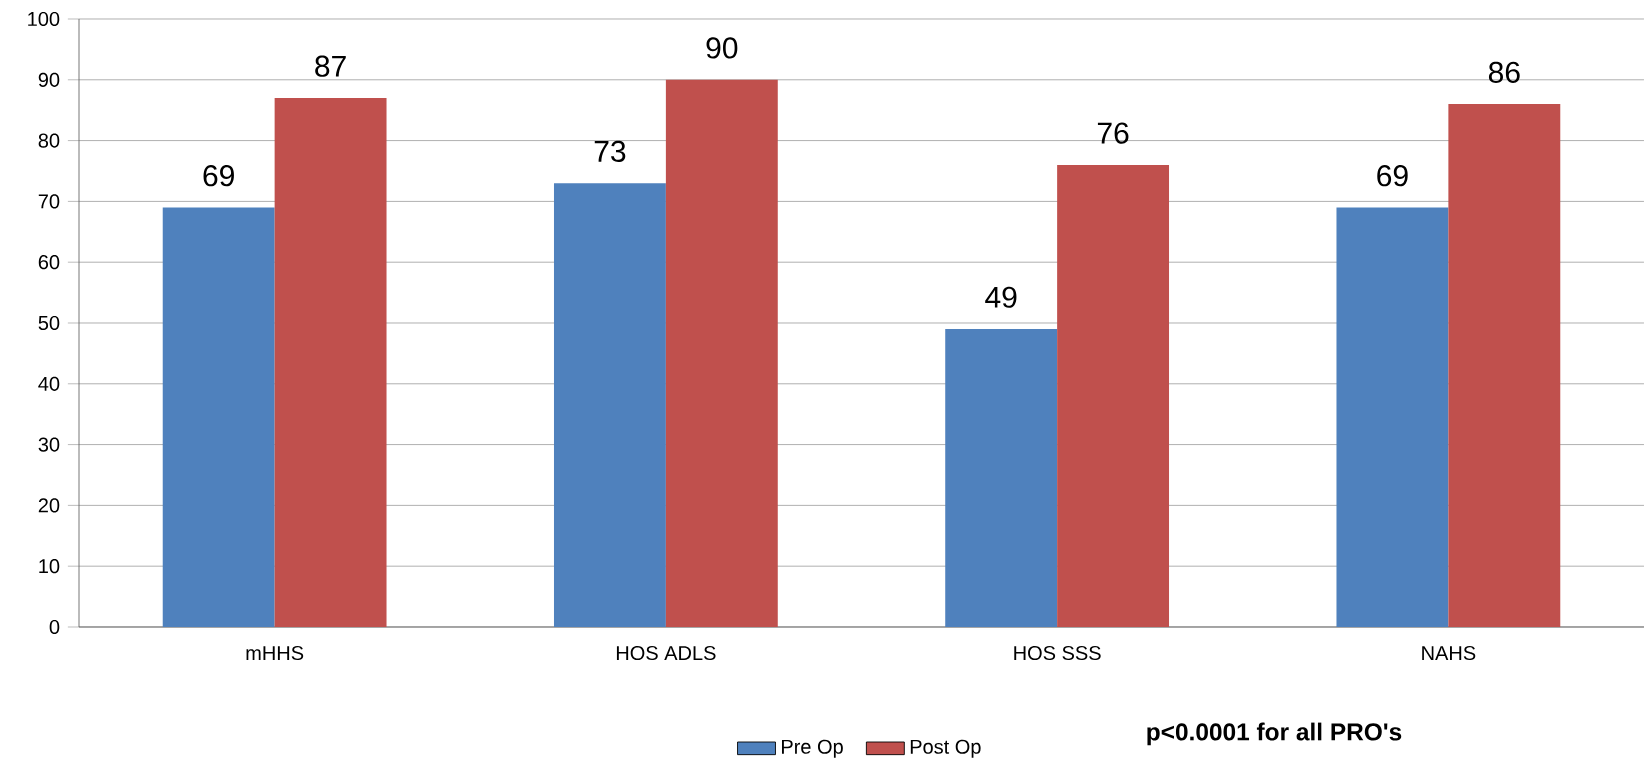  Describe the element at coordinates (49, 140) in the screenshot. I see `y-tick-label: 80` at that location.